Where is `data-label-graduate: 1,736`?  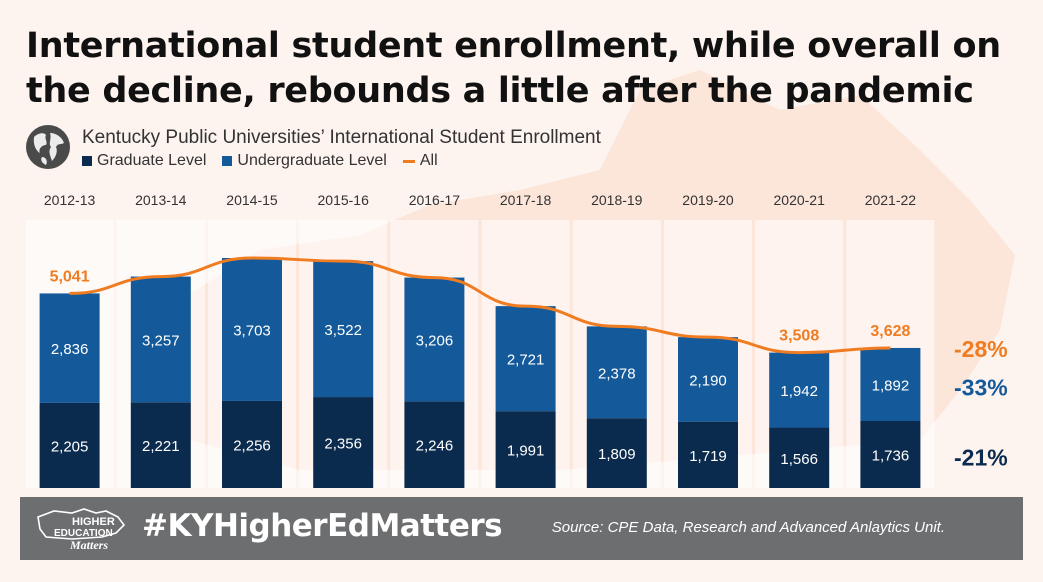
data-label-graduate: 1,736 is located at coordinates (891, 455).